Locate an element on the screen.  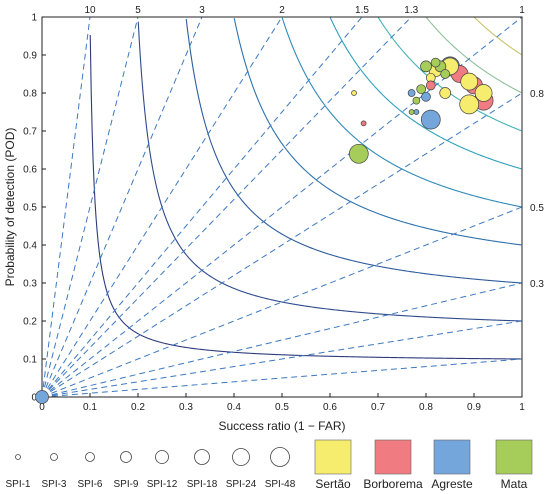
y-tick-label: 0 is located at coordinates (34, 398).